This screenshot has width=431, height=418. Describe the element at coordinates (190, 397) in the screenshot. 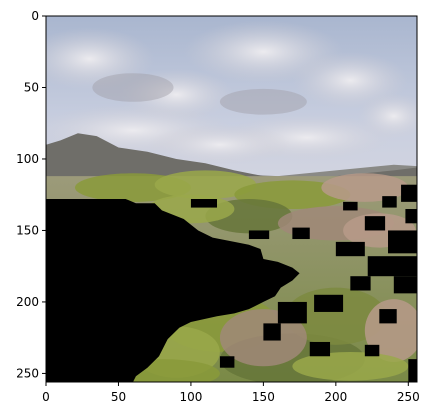

I see `x-tick-label: 100` at that location.